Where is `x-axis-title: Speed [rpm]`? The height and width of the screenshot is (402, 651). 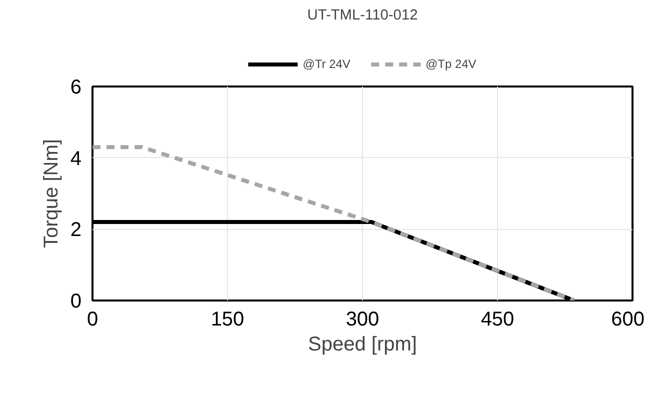
x-axis-title: Speed [rpm] is located at coordinates (362, 345).